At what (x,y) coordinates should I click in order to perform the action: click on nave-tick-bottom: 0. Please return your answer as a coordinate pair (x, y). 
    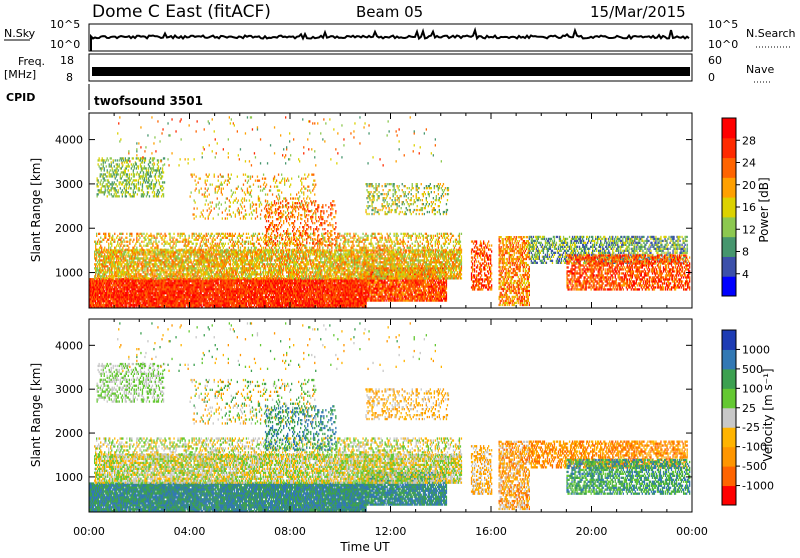
    Looking at the image, I should click on (711, 77).